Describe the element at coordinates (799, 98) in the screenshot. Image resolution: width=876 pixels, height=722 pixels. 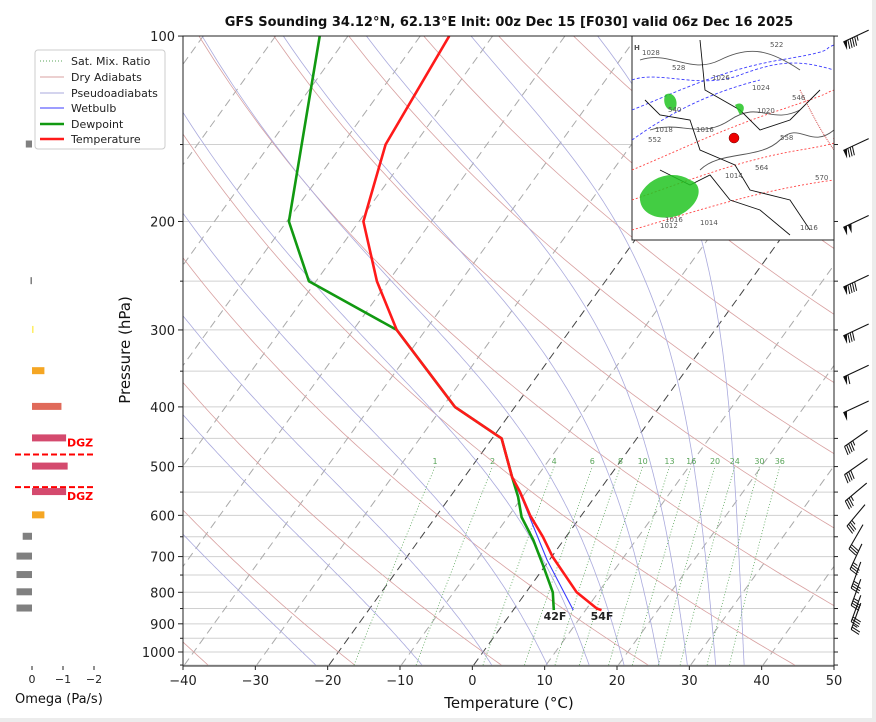
I see `map-label: 546` at that location.